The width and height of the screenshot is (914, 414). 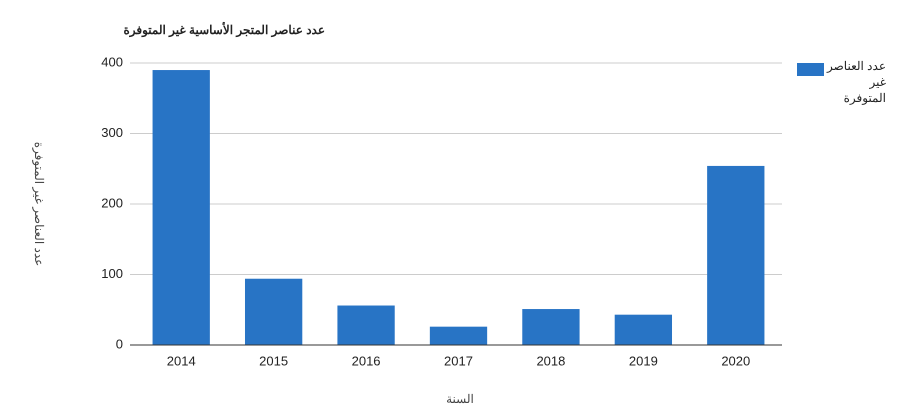 I want to click on x-tick-label: 2017, so click(x=458, y=360).